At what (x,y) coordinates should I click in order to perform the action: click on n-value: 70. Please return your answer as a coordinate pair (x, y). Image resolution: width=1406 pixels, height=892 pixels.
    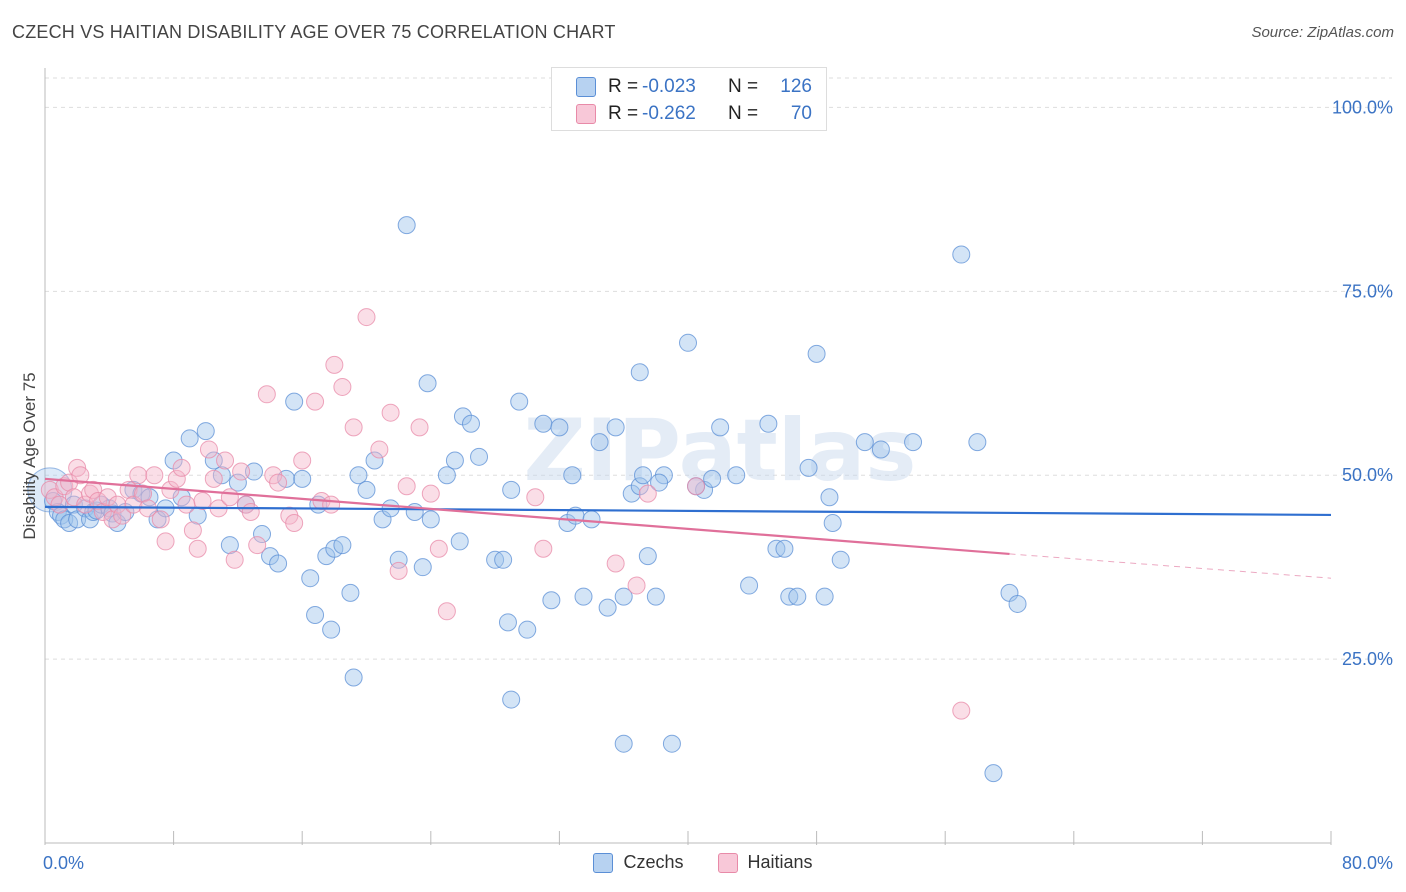
    Looking at the image, I should click on (801, 113).